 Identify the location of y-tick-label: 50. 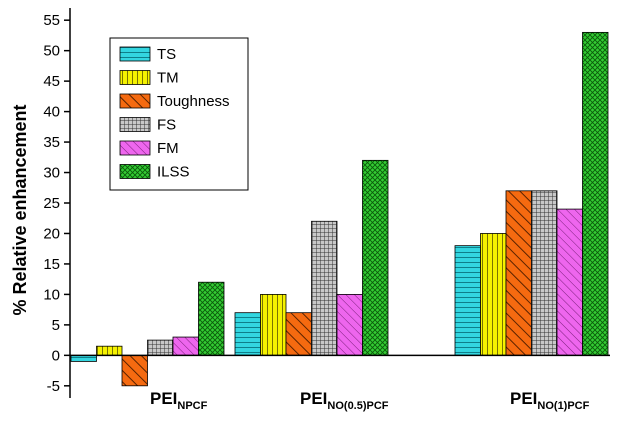
(51, 51).